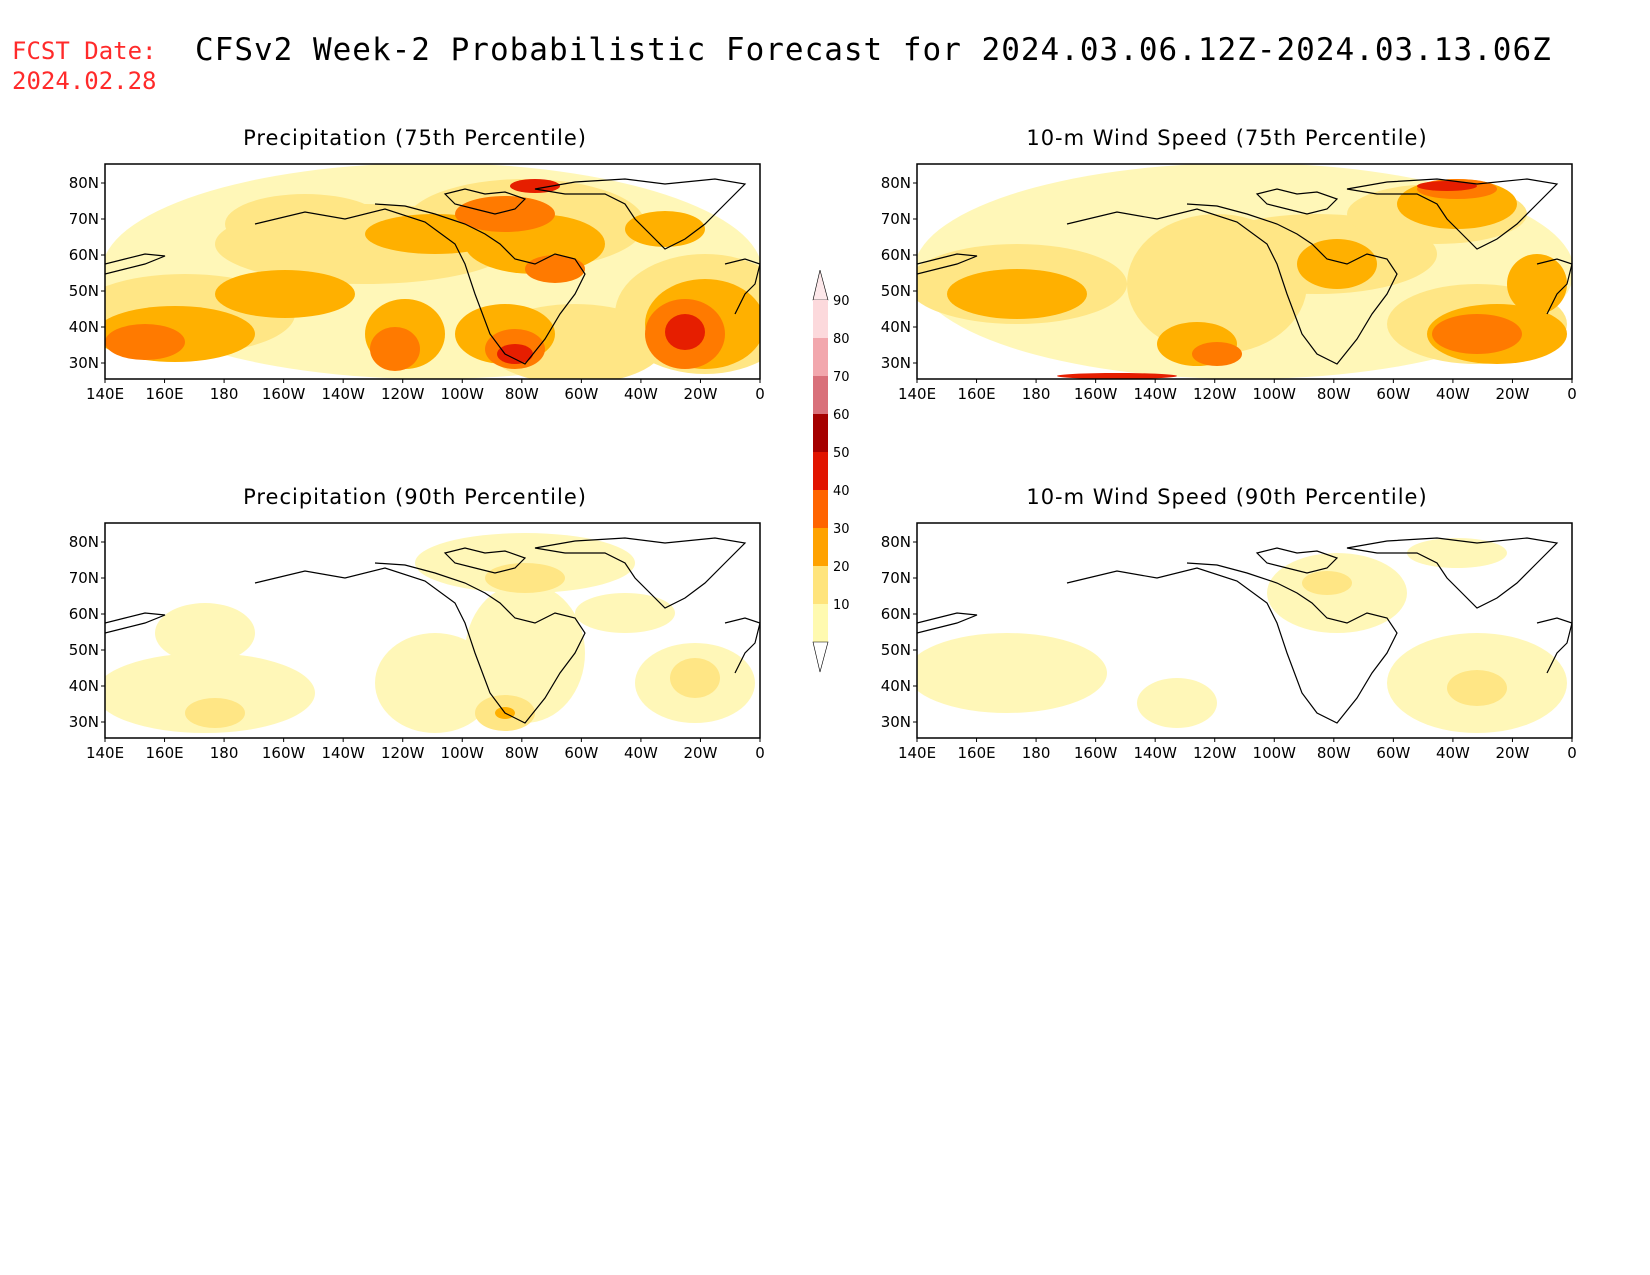 Image resolution: width=1650 pixels, height=1275 pixels. What do you see at coordinates (841, 453) in the screenshot?
I see `legend-level-label: 50` at bounding box center [841, 453].